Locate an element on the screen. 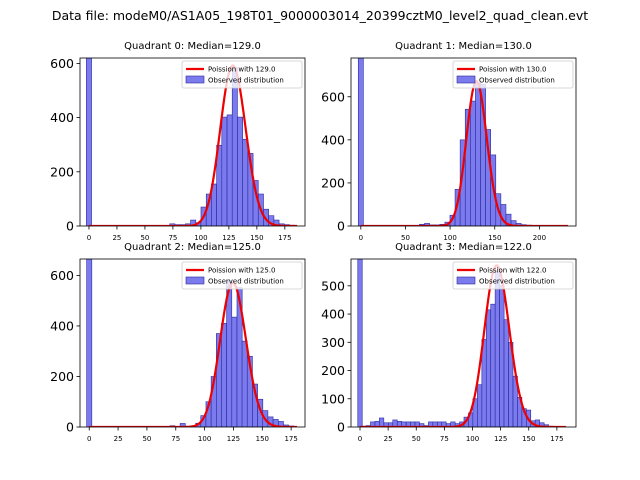 The image size is (640, 480). quadrant-1-axes-frame is located at coordinates (463, 142).